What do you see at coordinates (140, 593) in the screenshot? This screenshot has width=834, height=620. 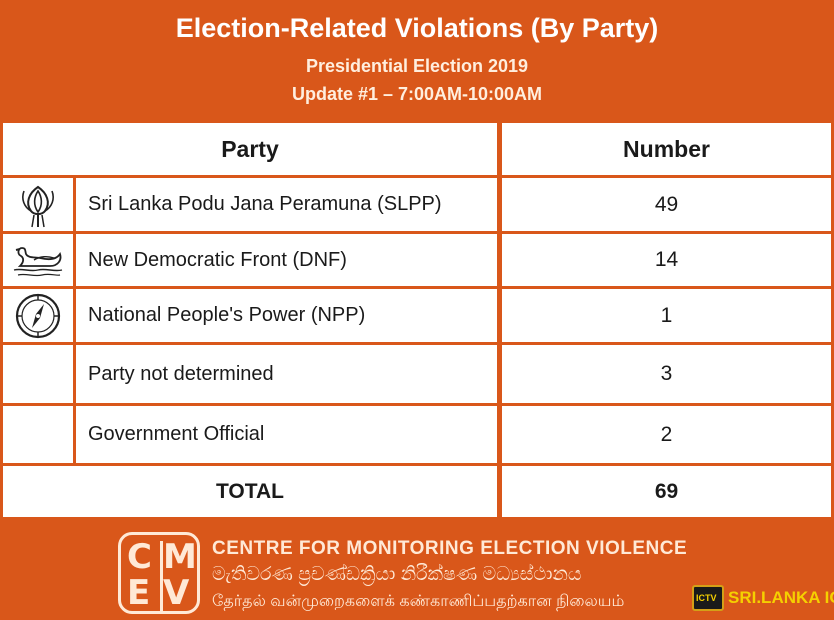 I see `logo-letter: E` at bounding box center [140, 593].